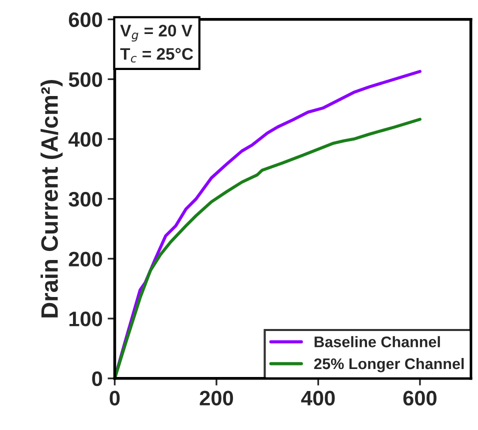  Describe the element at coordinates (85, 139) in the screenshot. I see `y-tick-label: 400` at that location.